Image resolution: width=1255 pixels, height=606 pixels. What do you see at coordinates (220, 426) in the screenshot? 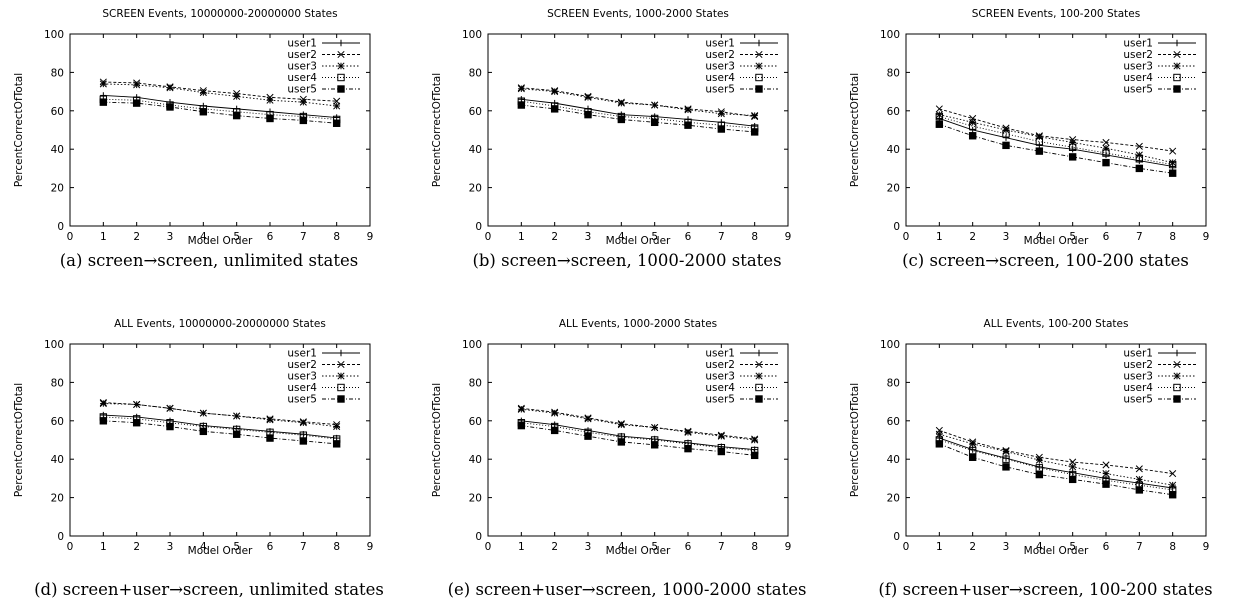
I see `series-user1` at bounding box center [220, 426].